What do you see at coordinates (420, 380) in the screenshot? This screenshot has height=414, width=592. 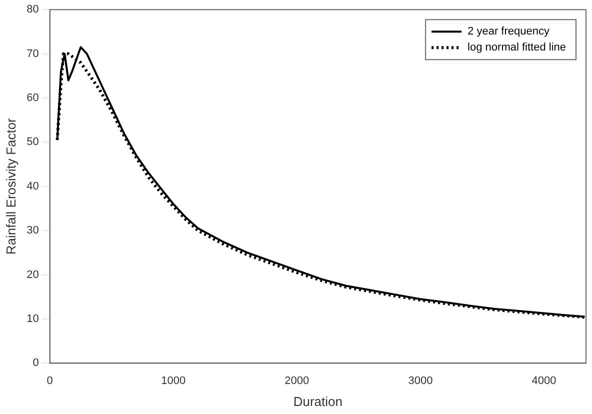 I see `x-tick-label: 3000` at bounding box center [420, 380].